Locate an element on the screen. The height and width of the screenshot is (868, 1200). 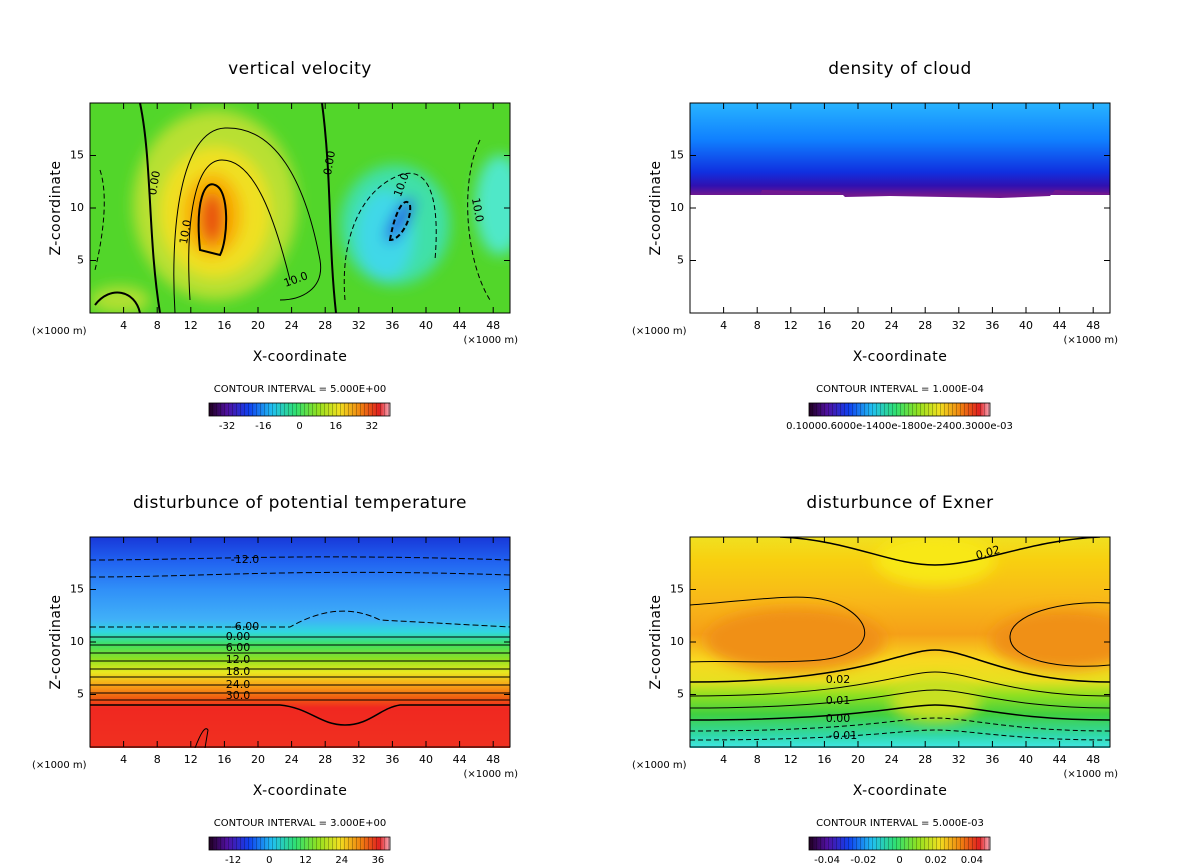
contour-label: 30.0 is located at coordinates (238, 695).